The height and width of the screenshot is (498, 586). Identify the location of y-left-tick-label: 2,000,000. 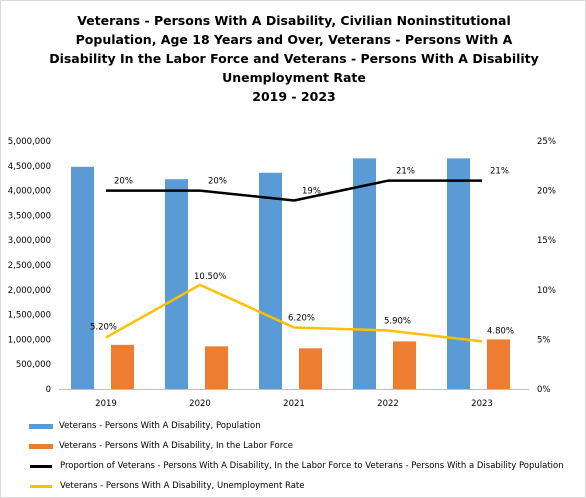
(29, 291).